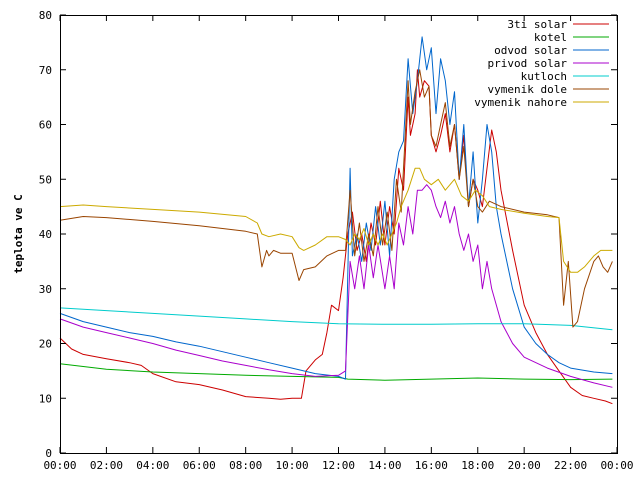  I want to click on y-axis-label: teplota ve C, so click(18, 233).